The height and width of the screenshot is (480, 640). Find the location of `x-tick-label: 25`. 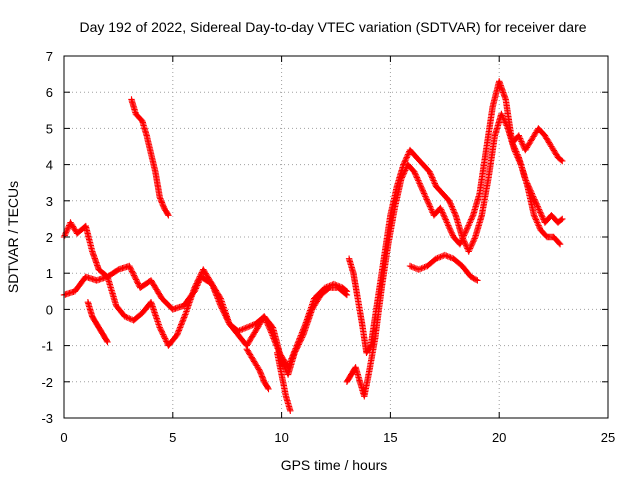

x-tick-label: 25 is located at coordinates (608, 437).